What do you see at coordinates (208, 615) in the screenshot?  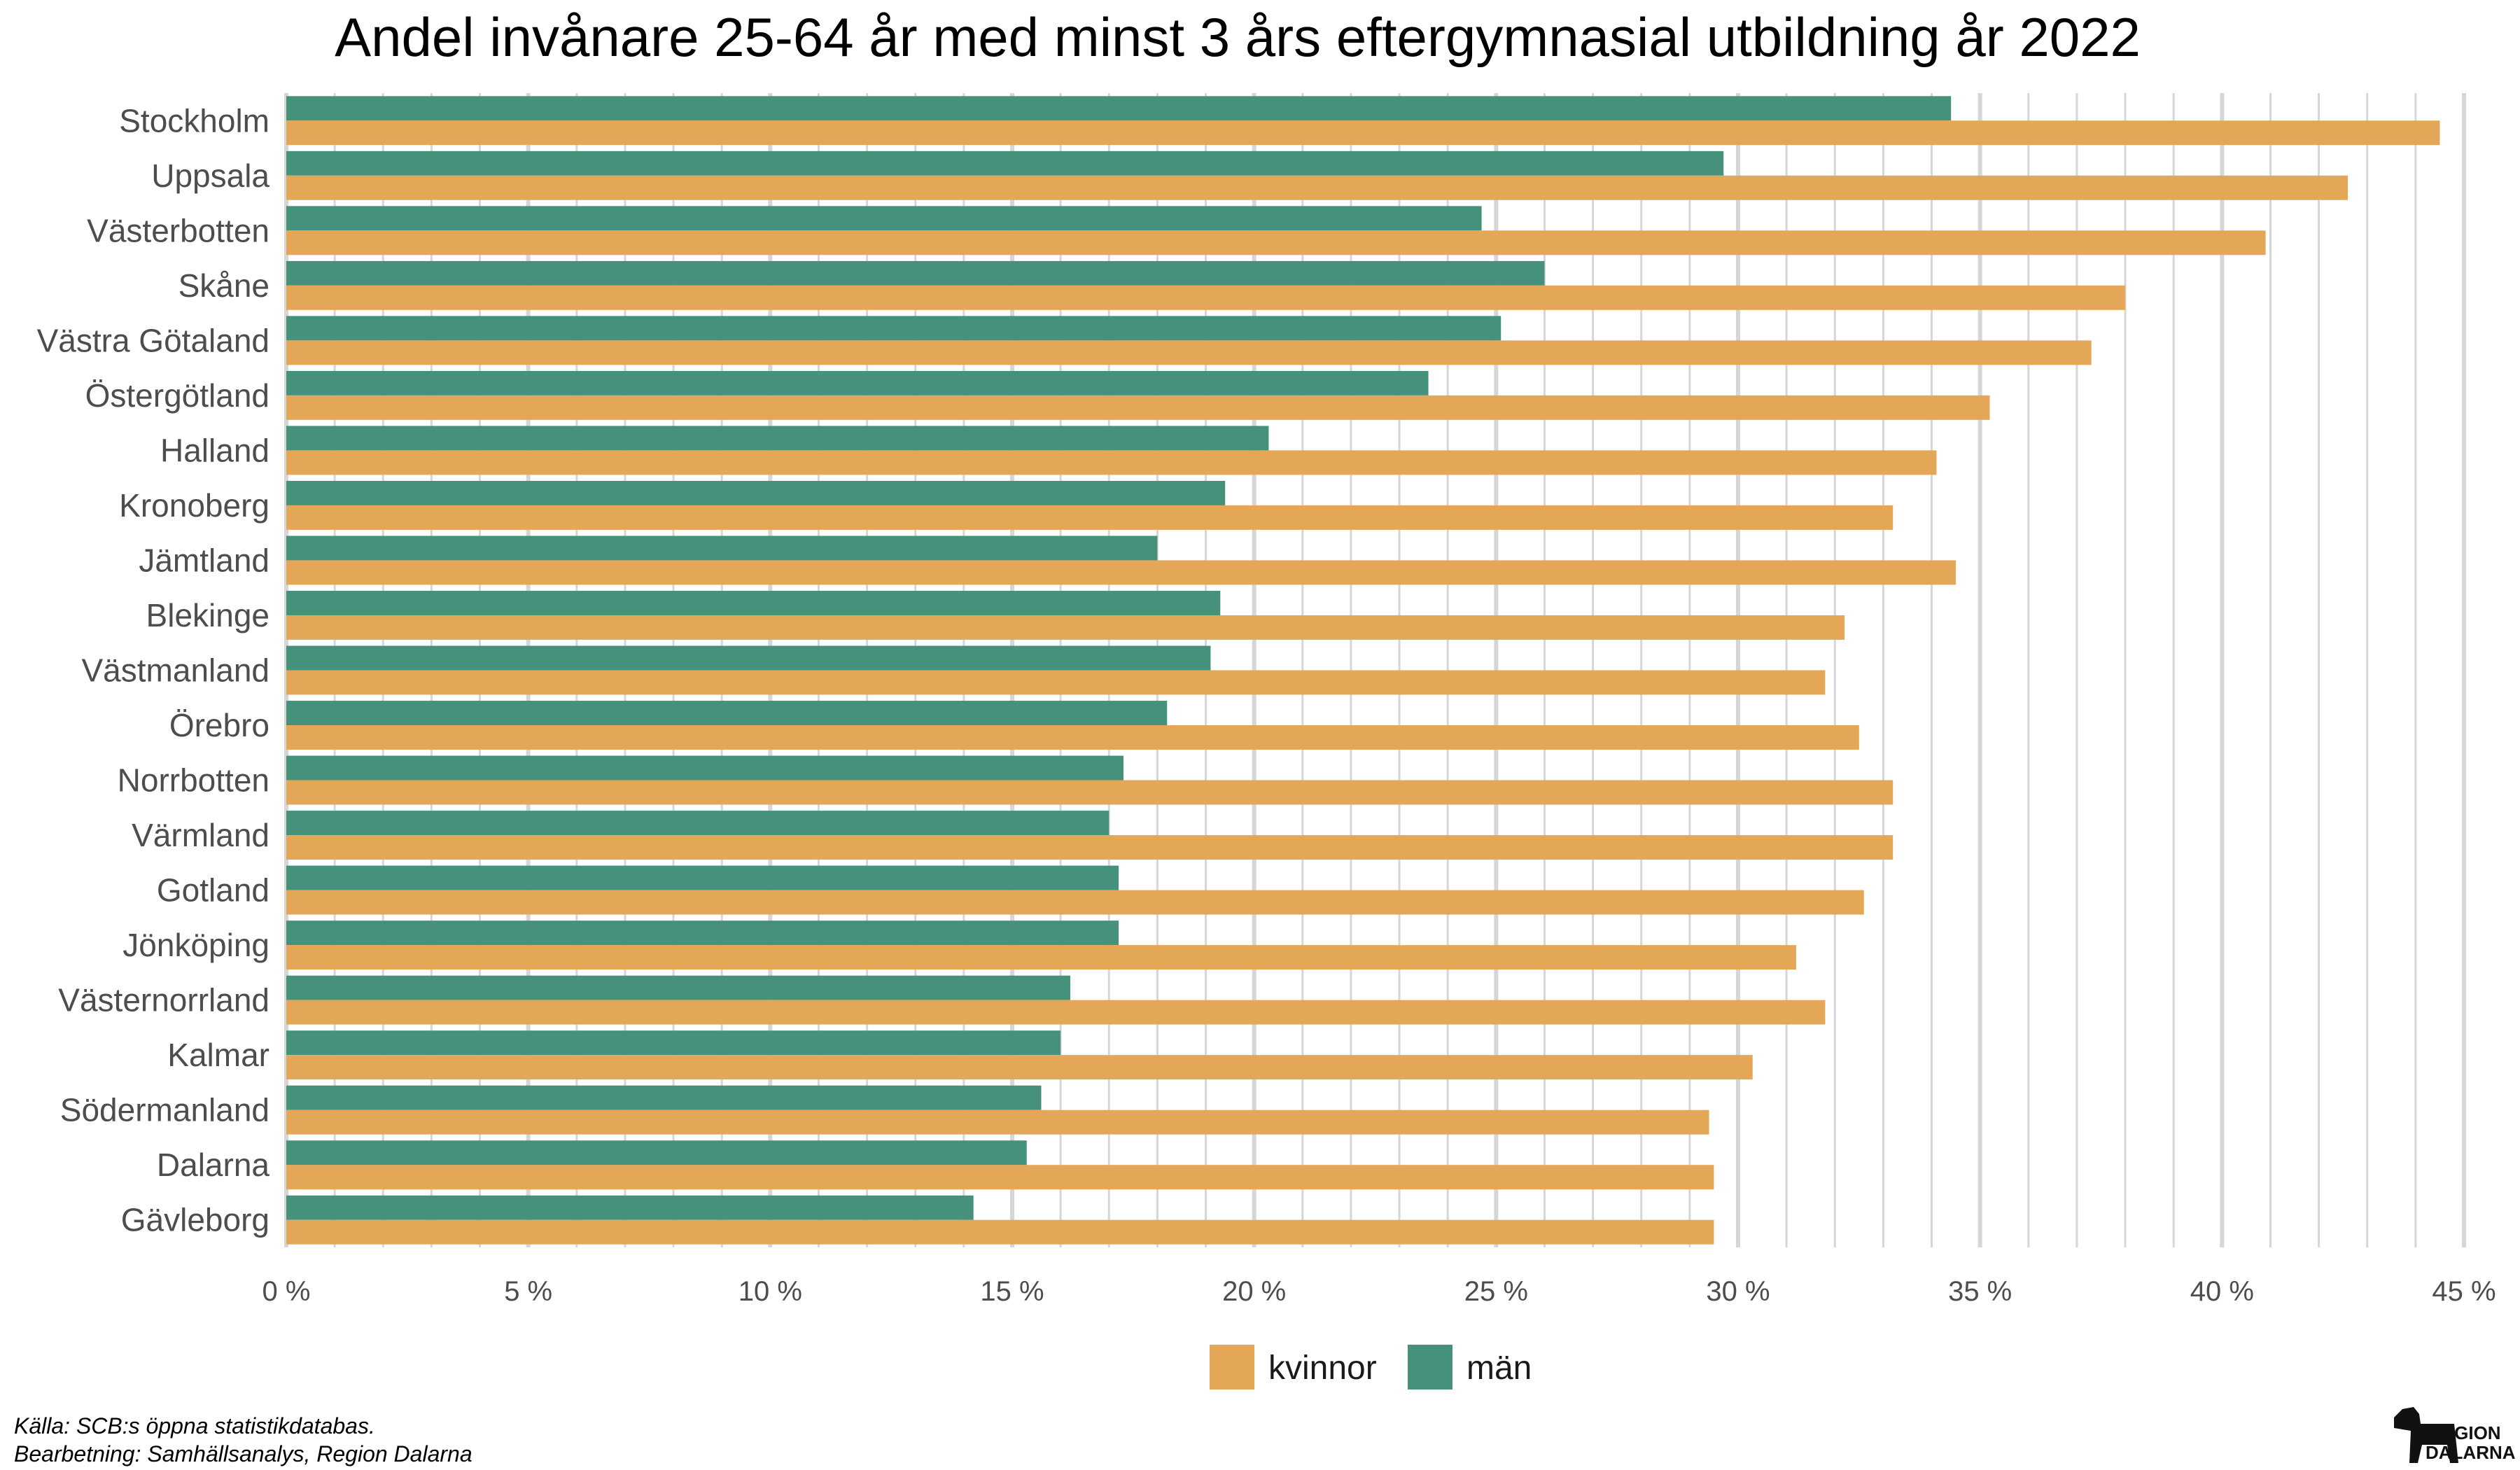 I see `category-label: Blekinge` at bounding box center [208, 615].